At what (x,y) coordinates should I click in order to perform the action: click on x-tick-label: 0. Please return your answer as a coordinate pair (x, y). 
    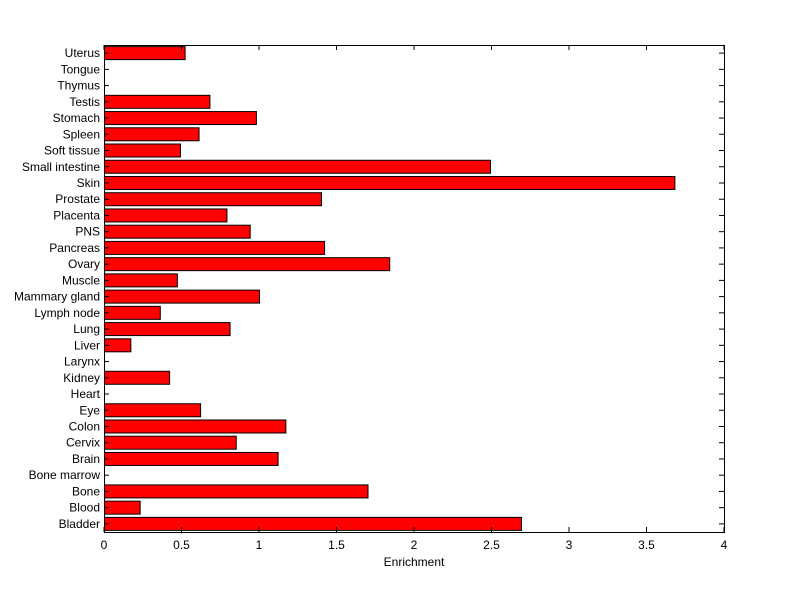
    Looking at the image, I should click on (104, 545).